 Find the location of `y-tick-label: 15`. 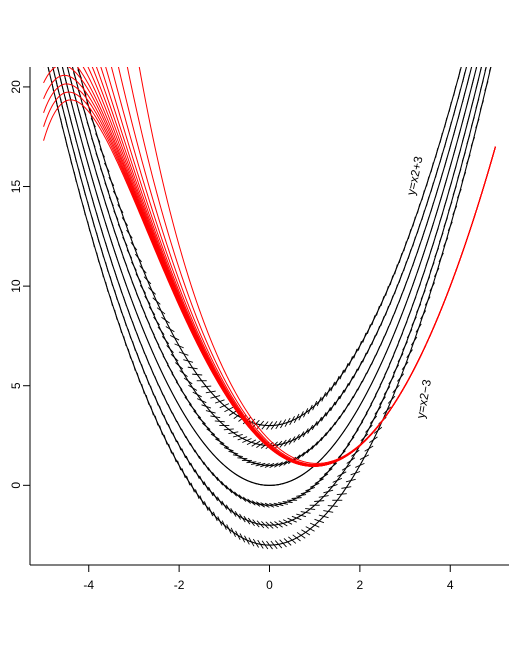

y-tick-label: 15 is located at coordinates (16, 187).